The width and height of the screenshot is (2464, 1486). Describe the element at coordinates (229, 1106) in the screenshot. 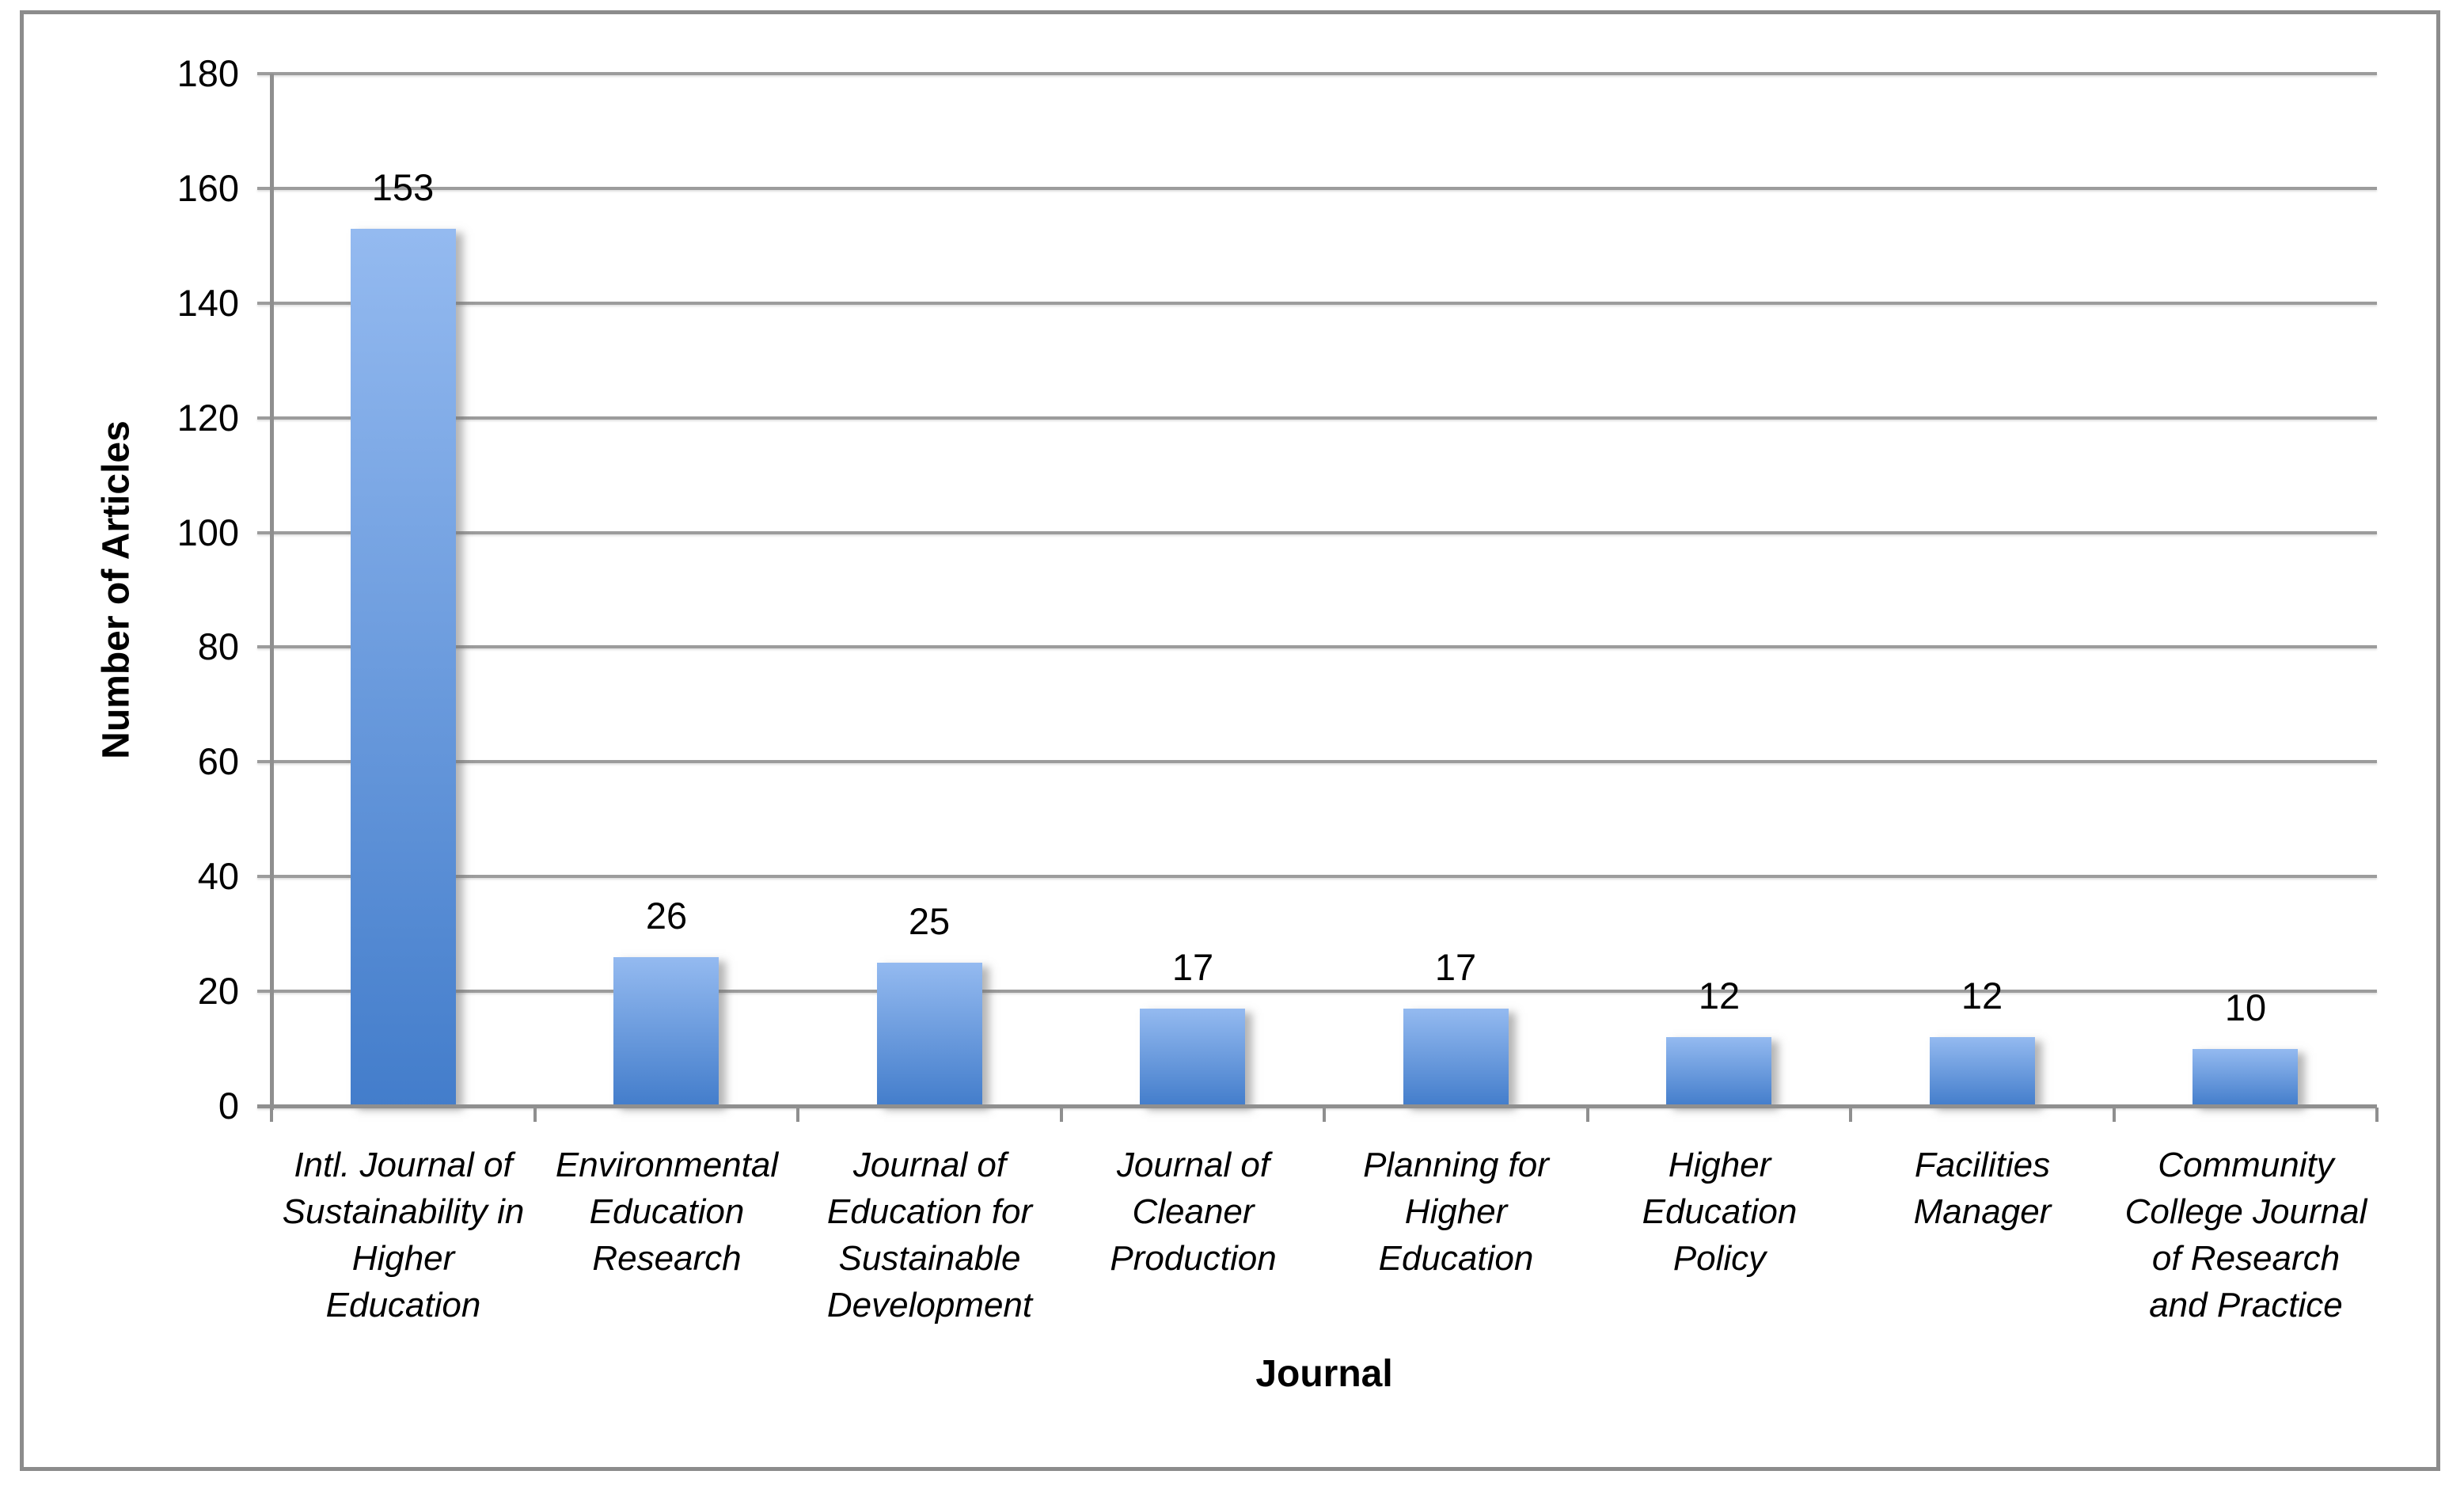

I see `y-tick-label-0: 0` at that location.